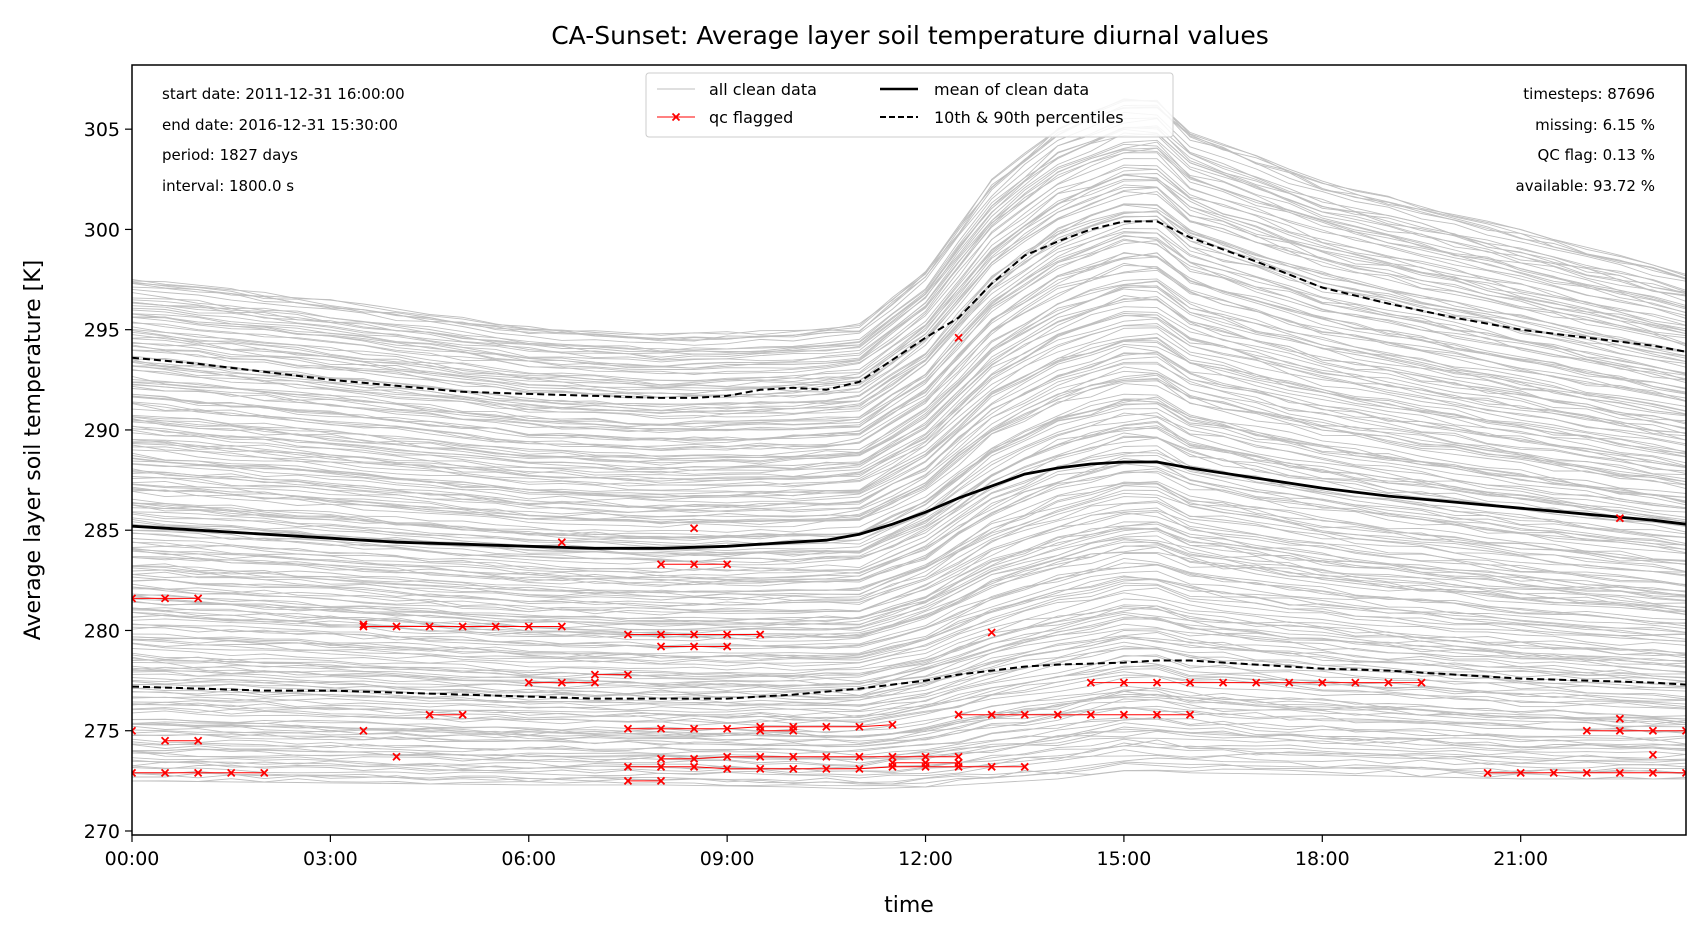  Describe the element at coordinates (826, 852) in the screenshot. I see `x-axis: 00:00 03:00 06:00 09:00 12:00 15:00 18:00 21:00` at that location.